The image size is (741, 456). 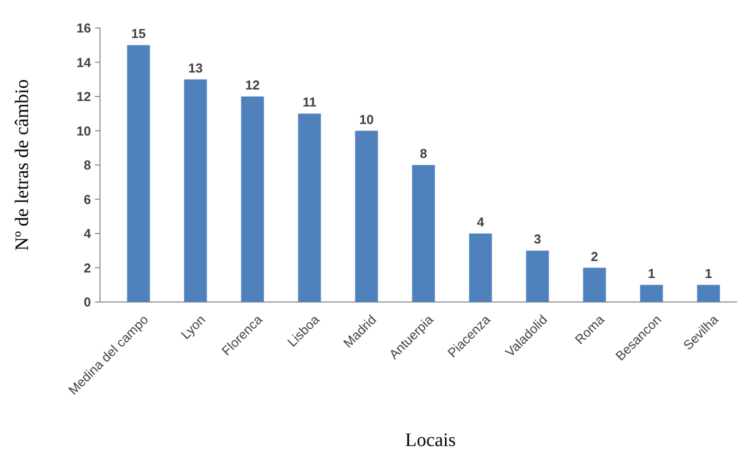 What do you see at coordinates (252, 85) in the screenshot?
I see `data-label: 12` at bounding box center [252, 85].